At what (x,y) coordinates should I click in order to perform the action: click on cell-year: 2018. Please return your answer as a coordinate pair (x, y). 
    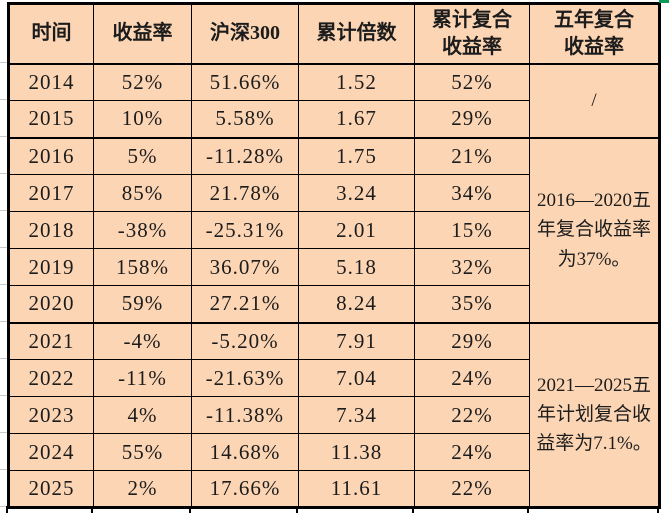
    Looking at the image, I should click on (51, 230).